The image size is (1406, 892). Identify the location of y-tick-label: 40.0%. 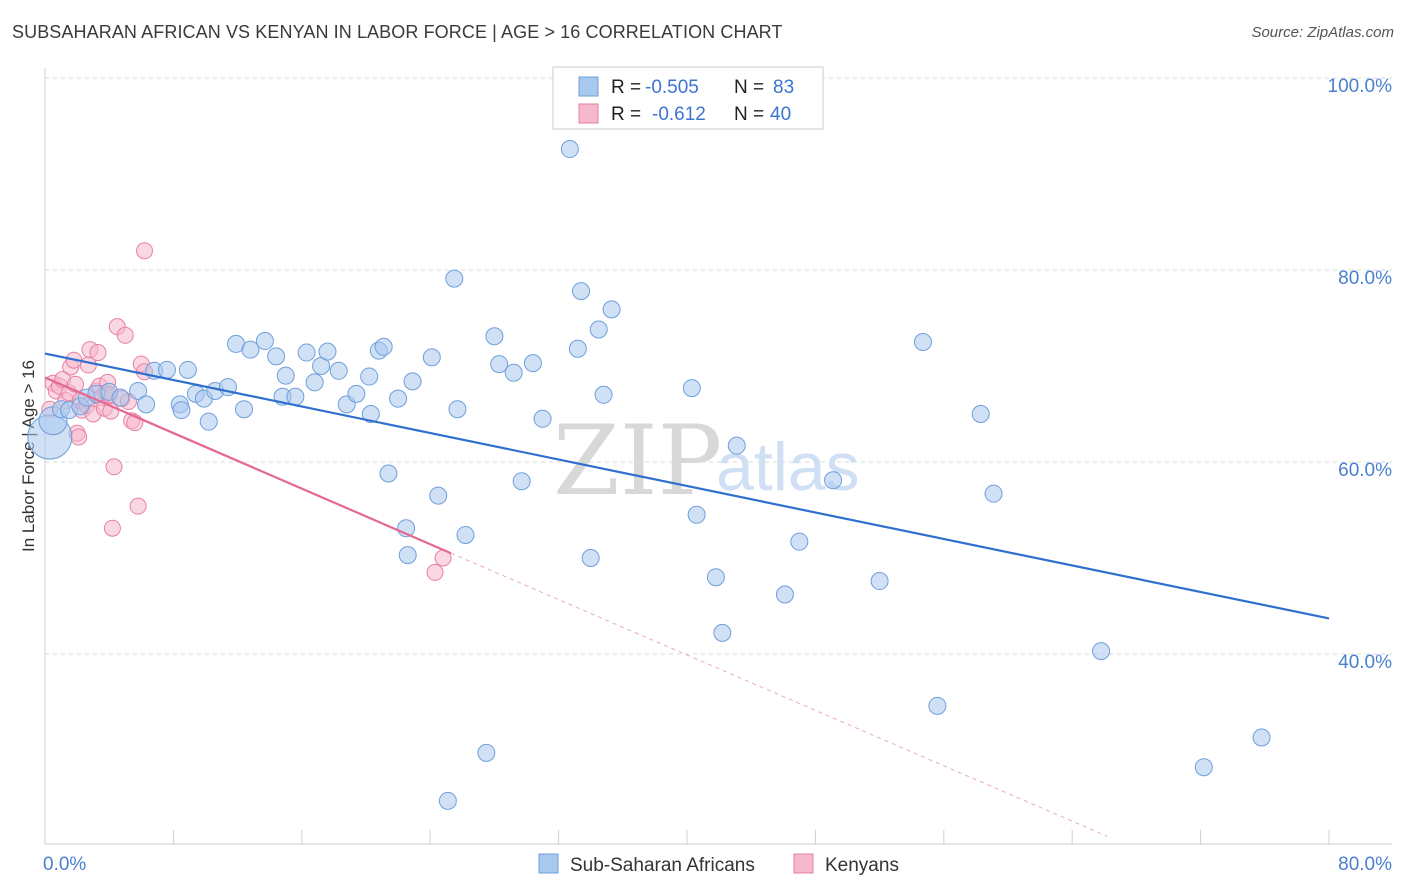
(1365, 662).